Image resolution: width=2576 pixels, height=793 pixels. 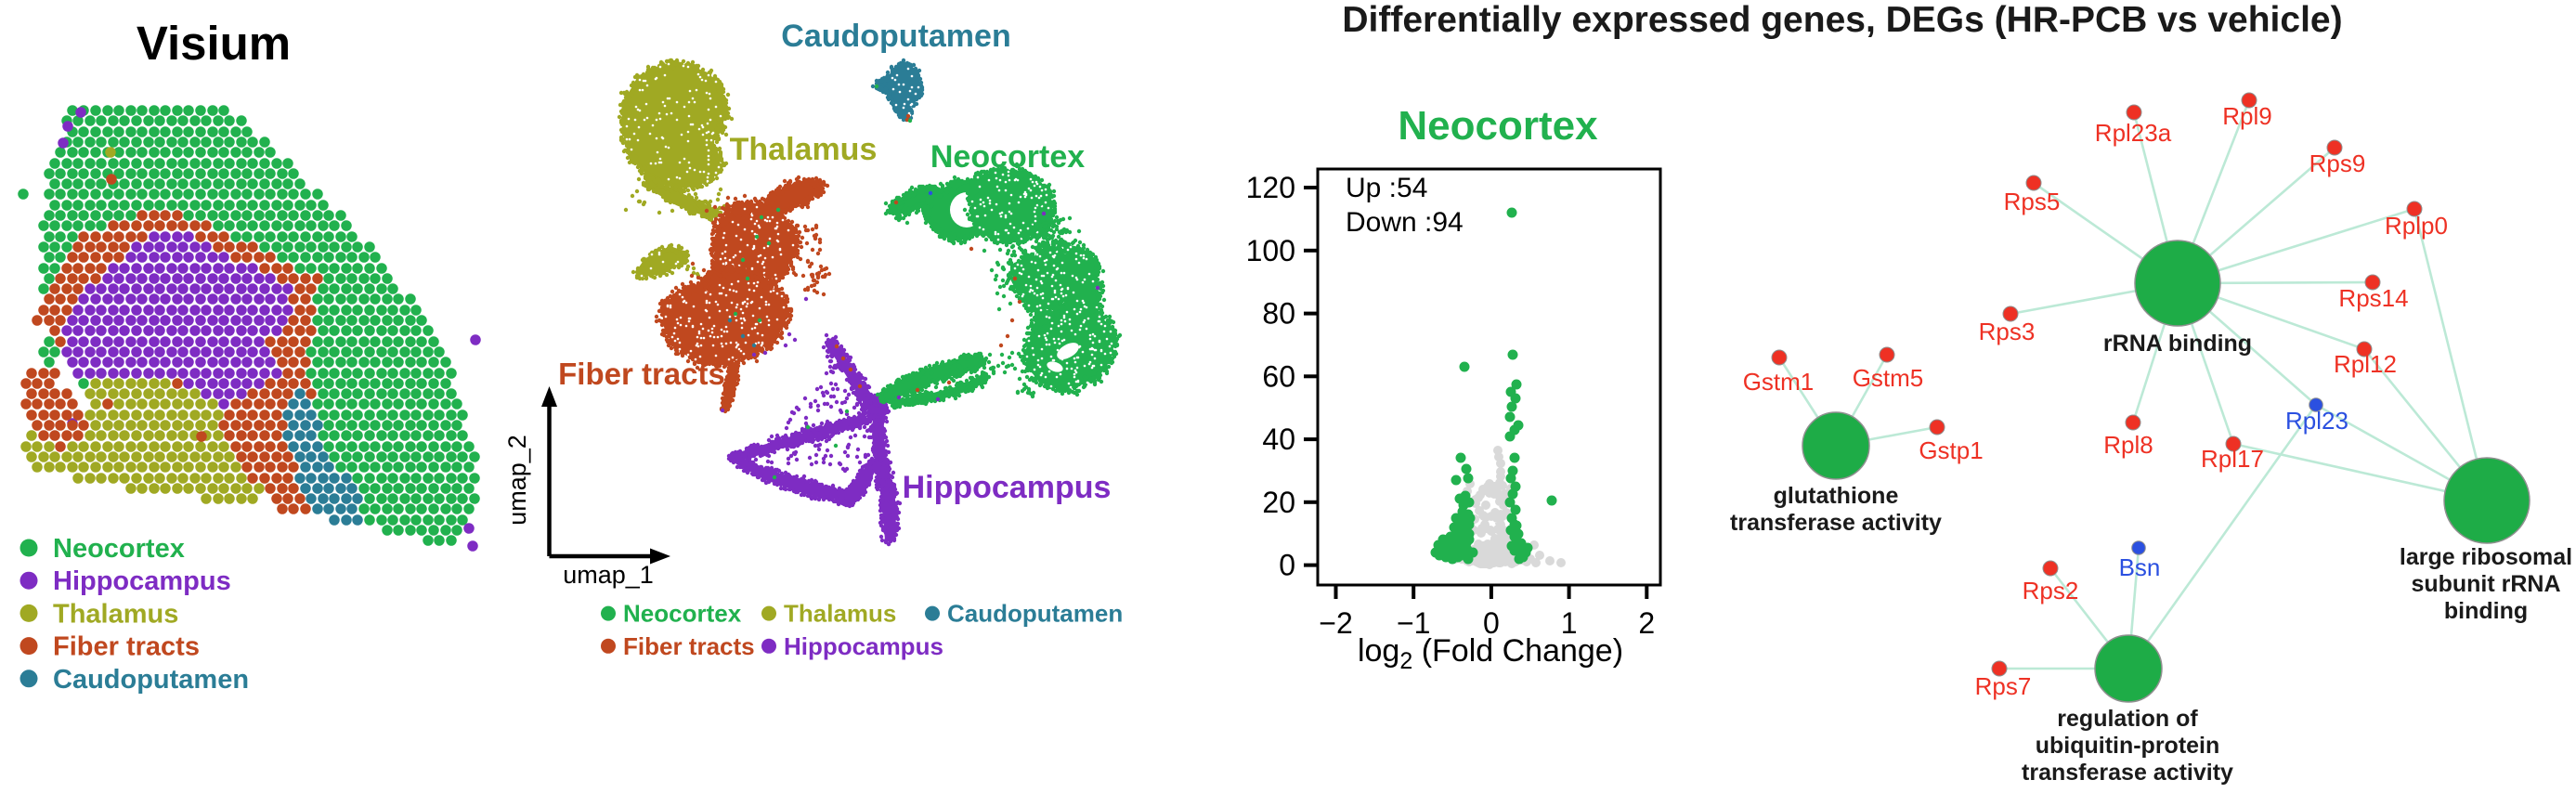 I want to click on svg-text: Rps9, so click(x=2338, y=163).